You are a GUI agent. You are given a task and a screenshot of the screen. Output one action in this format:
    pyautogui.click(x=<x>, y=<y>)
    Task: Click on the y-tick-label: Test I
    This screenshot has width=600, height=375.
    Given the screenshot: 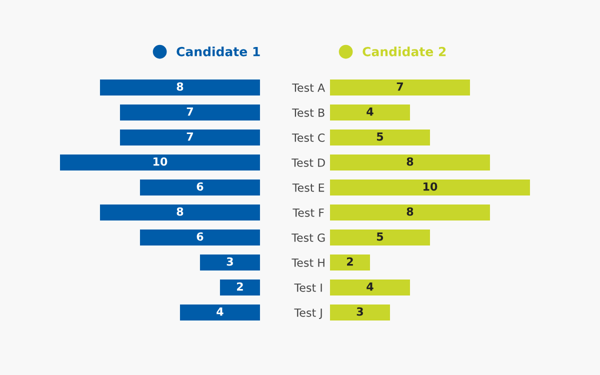 What is the action you would take?
    pyautogui.click(x=308, y=288)
    